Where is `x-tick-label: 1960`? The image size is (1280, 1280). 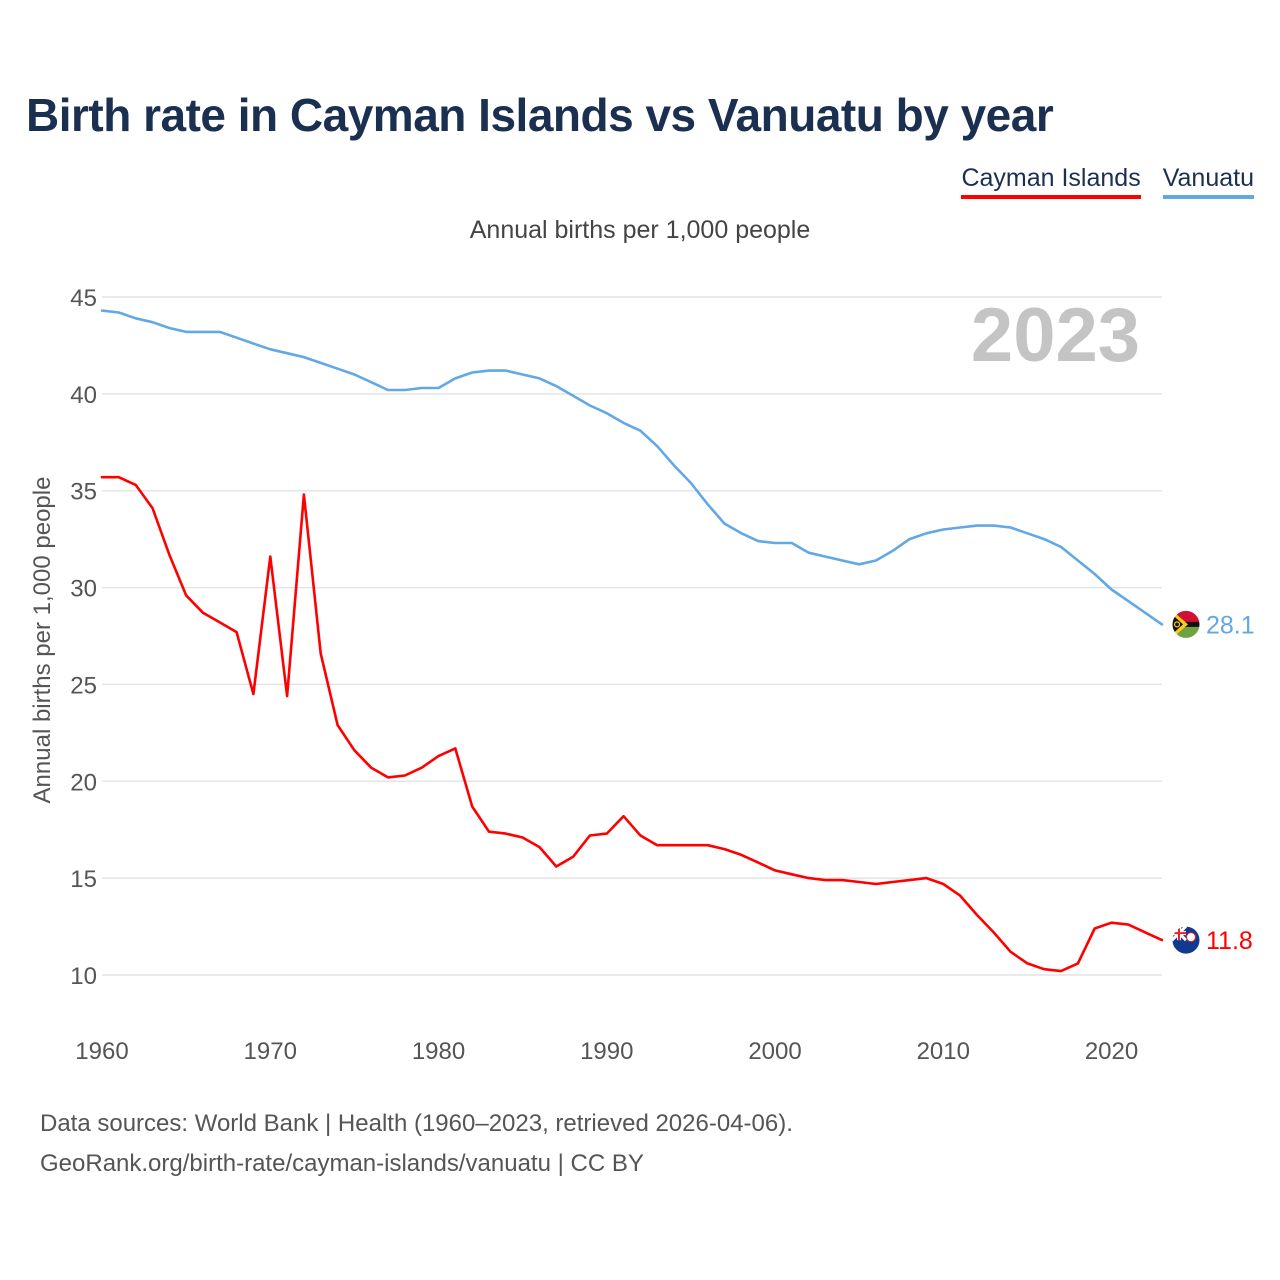 x-tick-label: 1960 is located at coordinates (101, 1051).